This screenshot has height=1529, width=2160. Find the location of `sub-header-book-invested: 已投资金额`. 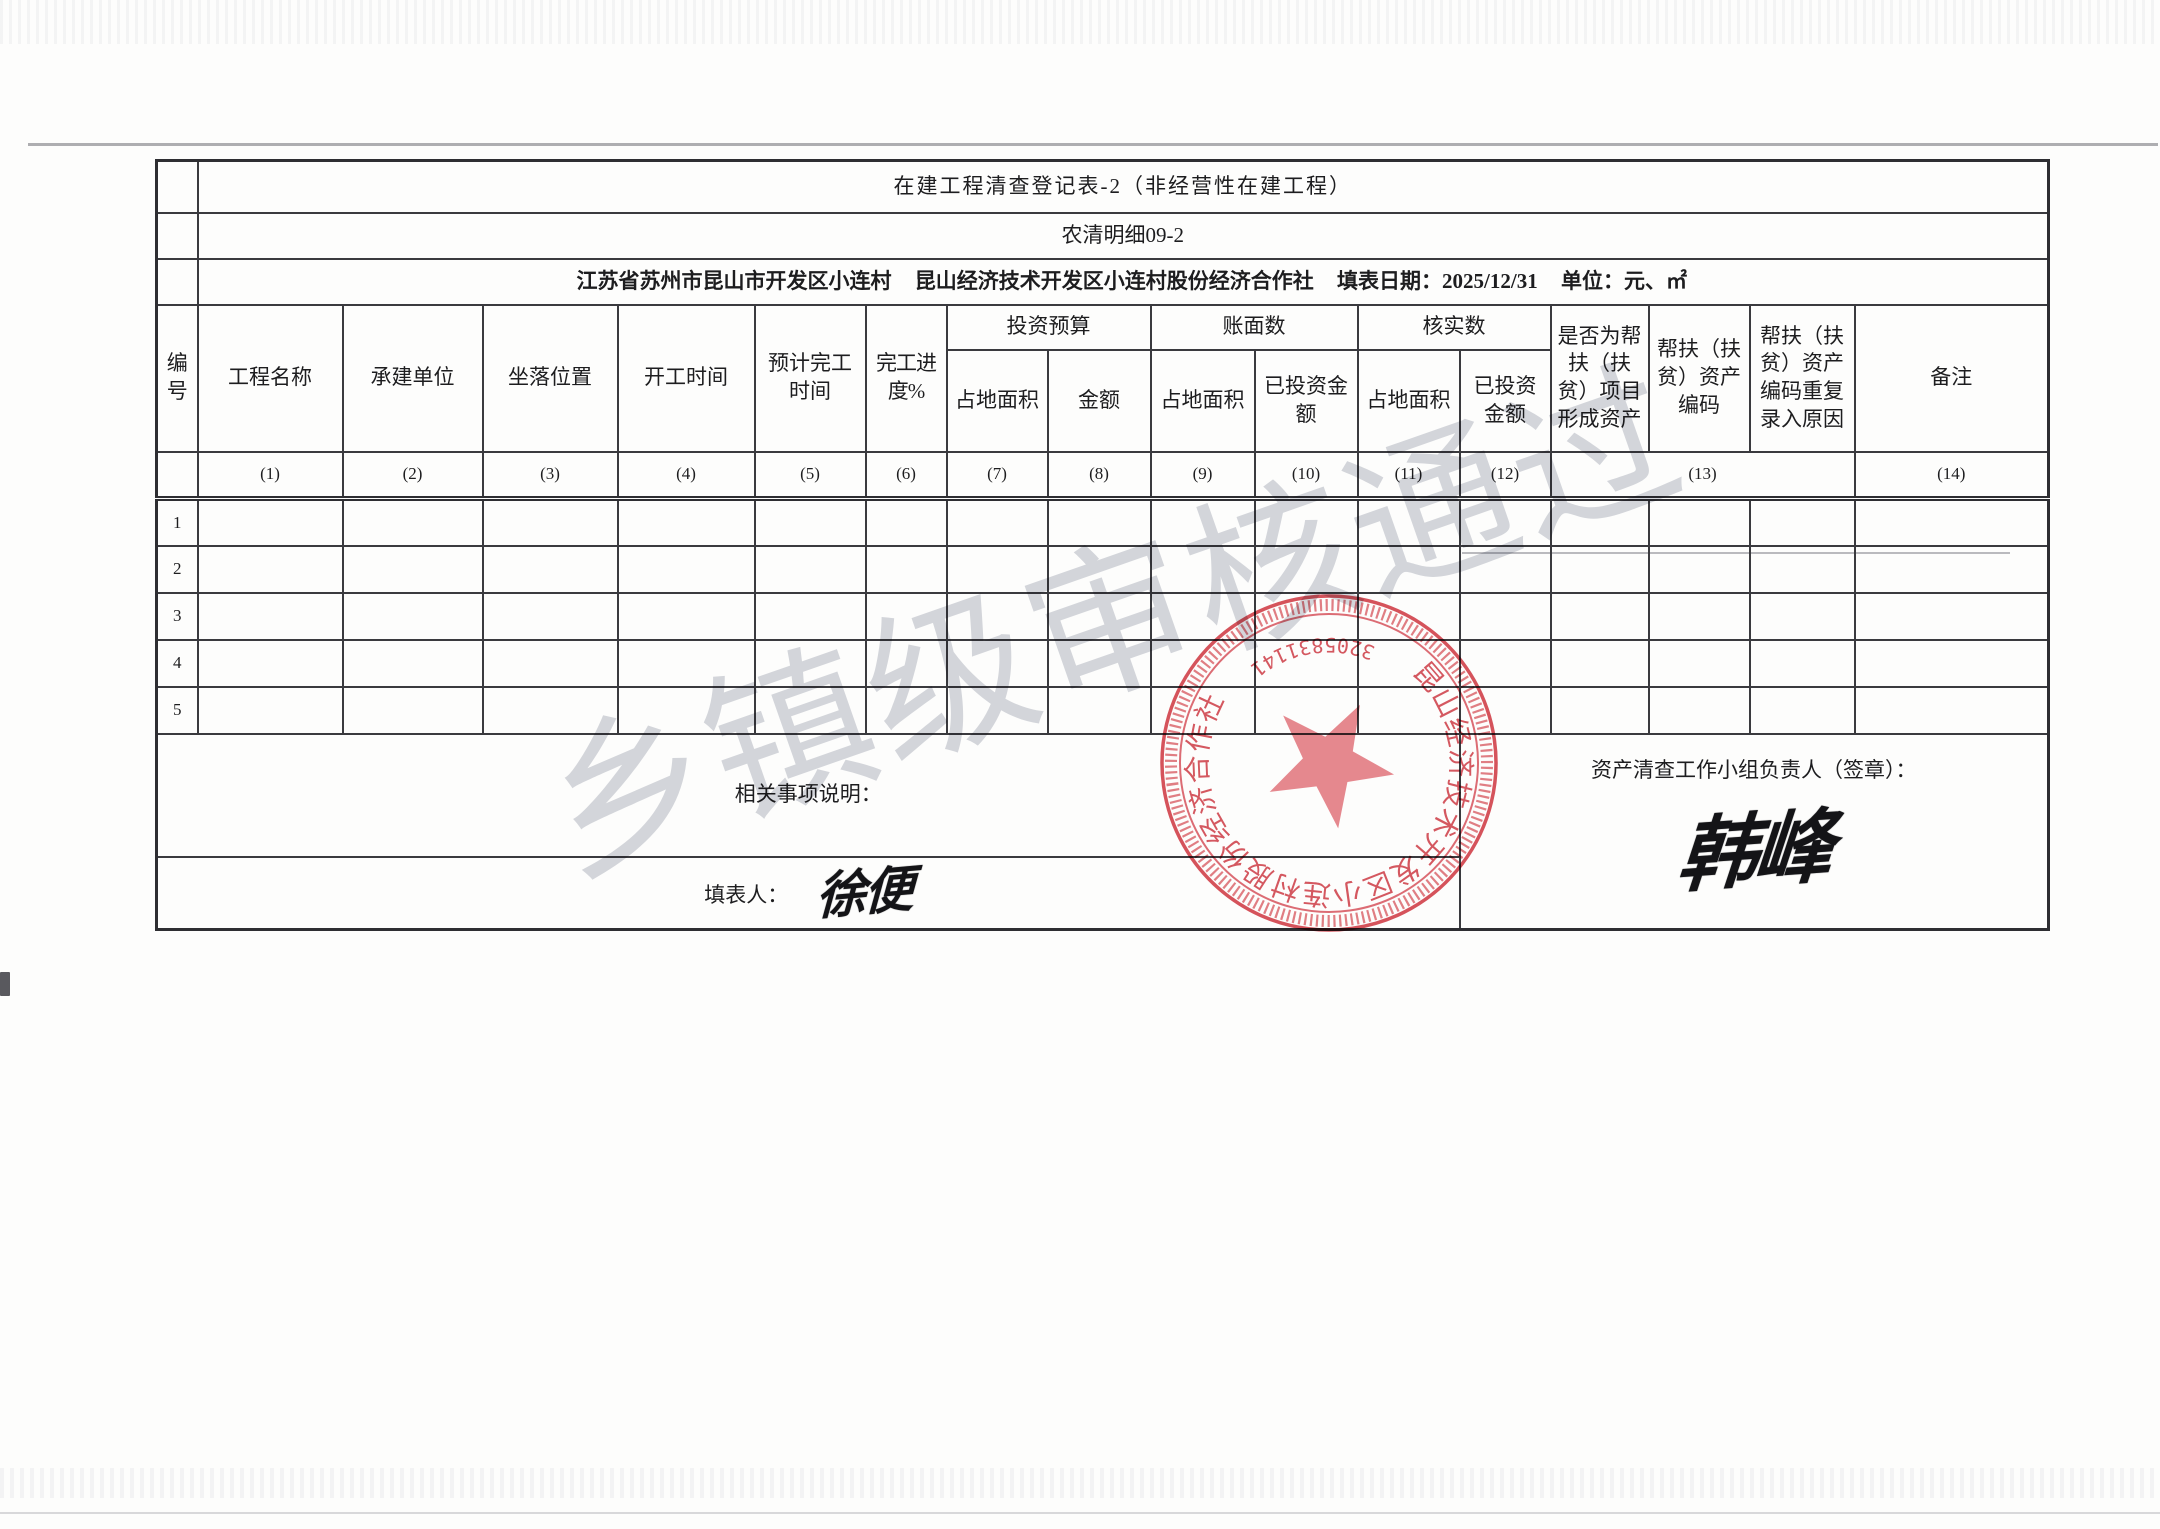

sub-header-book-invested: 已投资金额 is located at coordinates (1306, 400).